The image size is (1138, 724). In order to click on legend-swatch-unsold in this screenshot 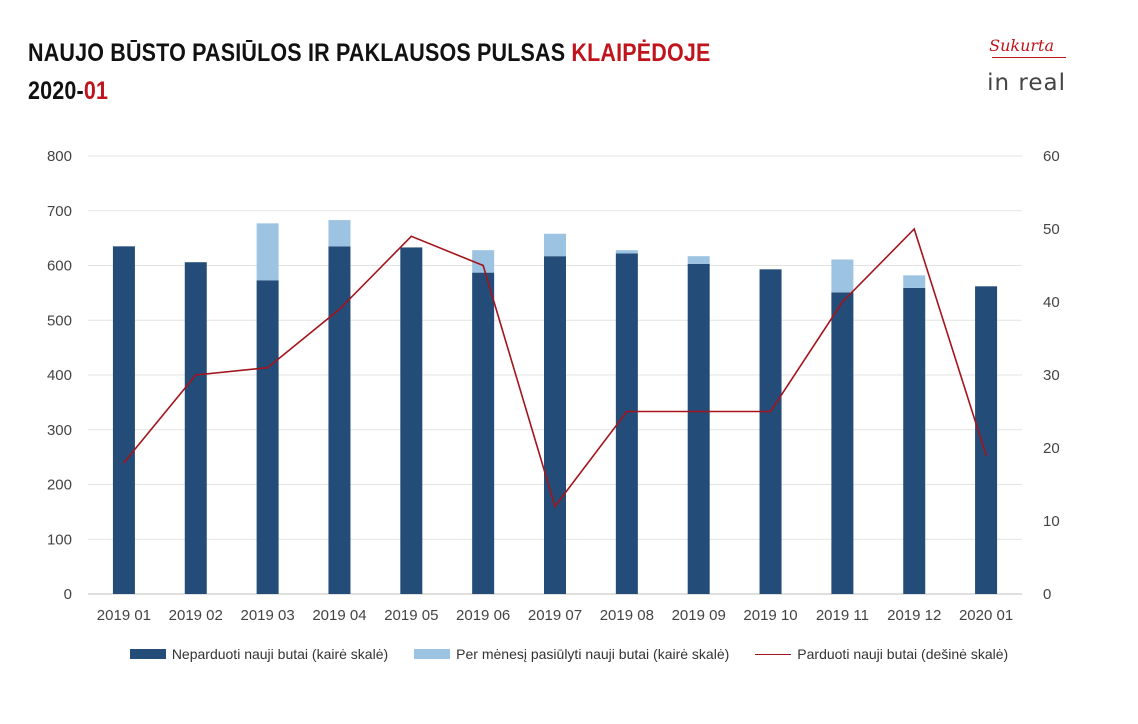, I will do `click(147, 654)`.